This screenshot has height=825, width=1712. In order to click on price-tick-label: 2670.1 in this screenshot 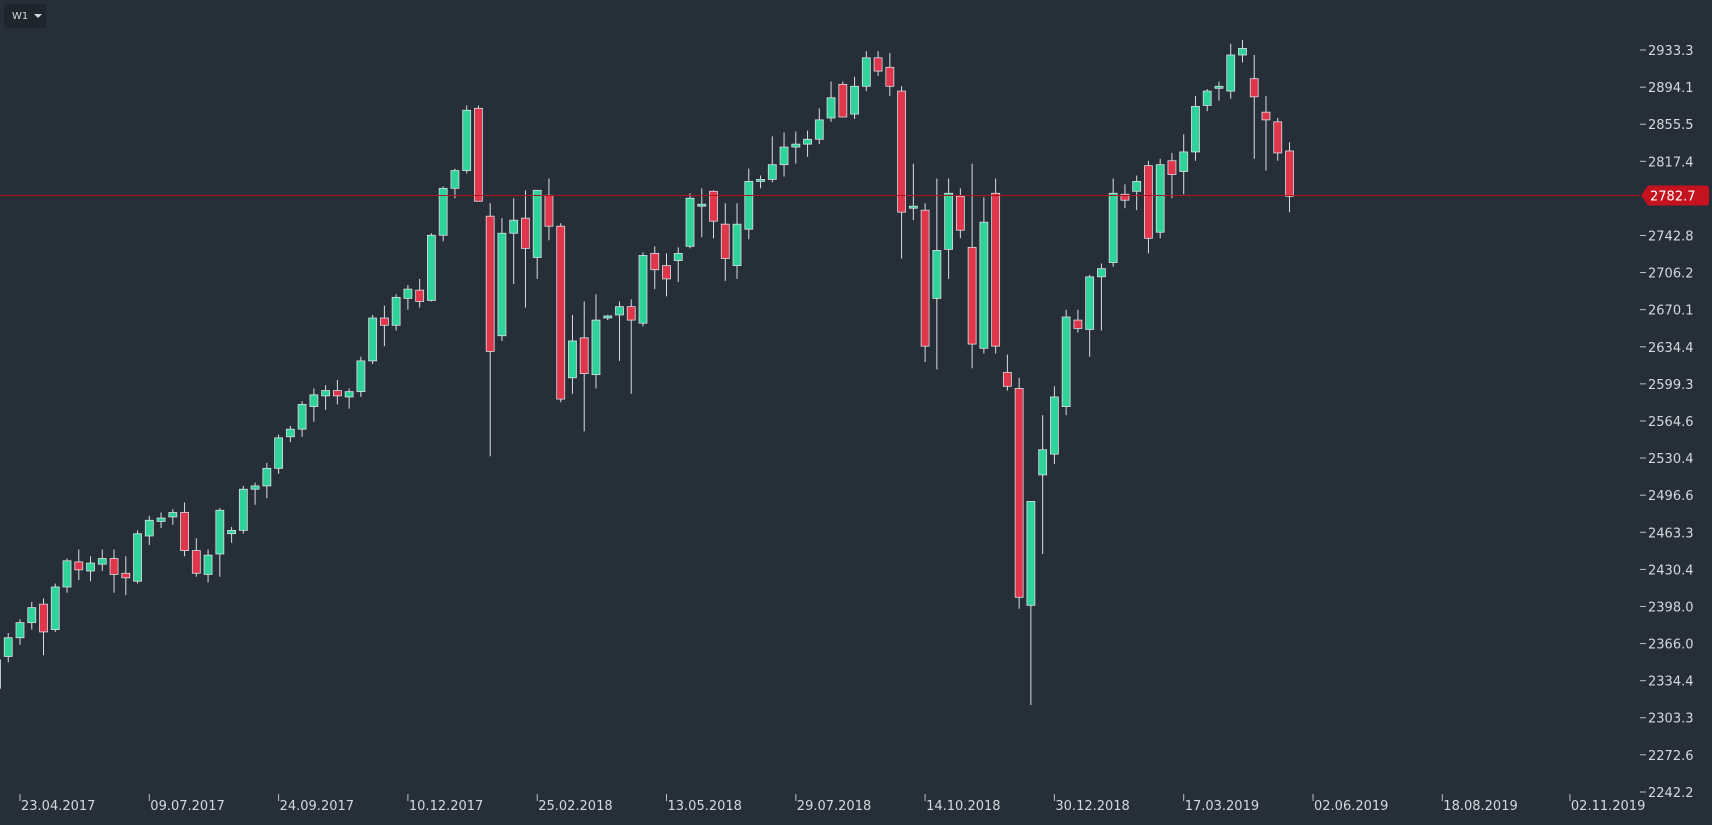, I will do `click(1671, 311)`.